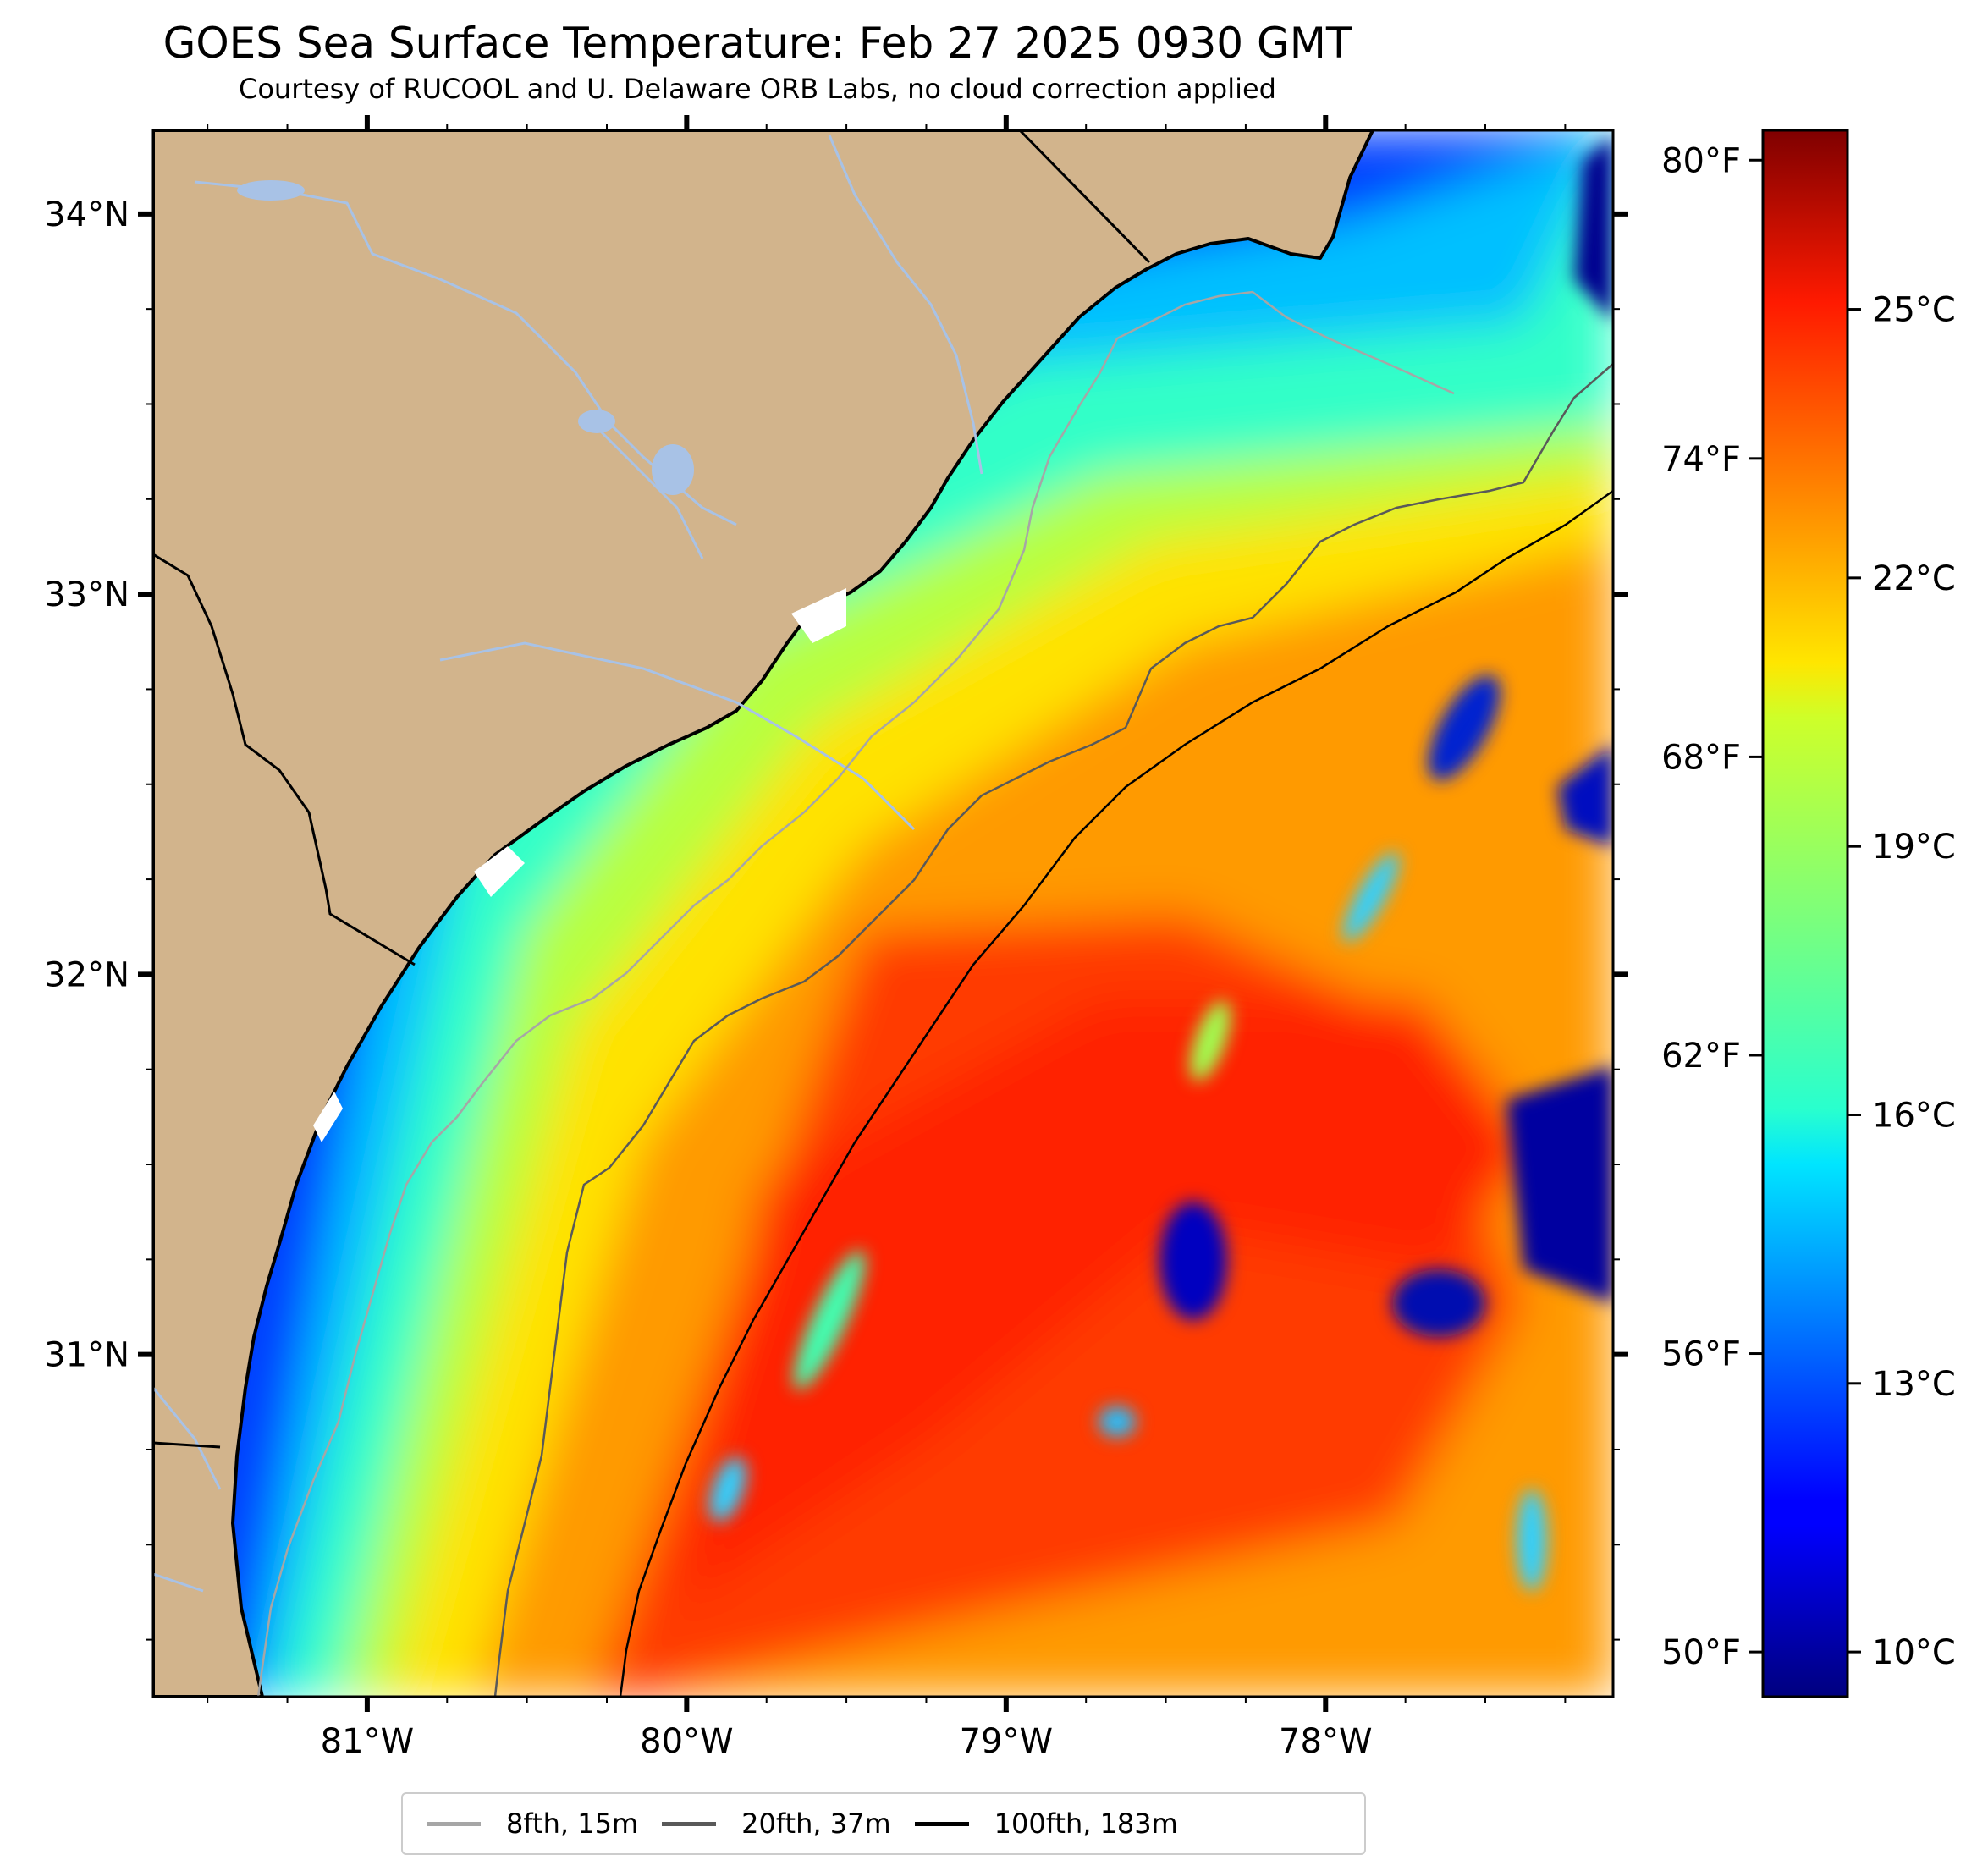  What do you see at coordinates (1914, 1116) in the screenshot?
I see `celsius-tick-label: 16°C` at bounding box center [1914, 1116].